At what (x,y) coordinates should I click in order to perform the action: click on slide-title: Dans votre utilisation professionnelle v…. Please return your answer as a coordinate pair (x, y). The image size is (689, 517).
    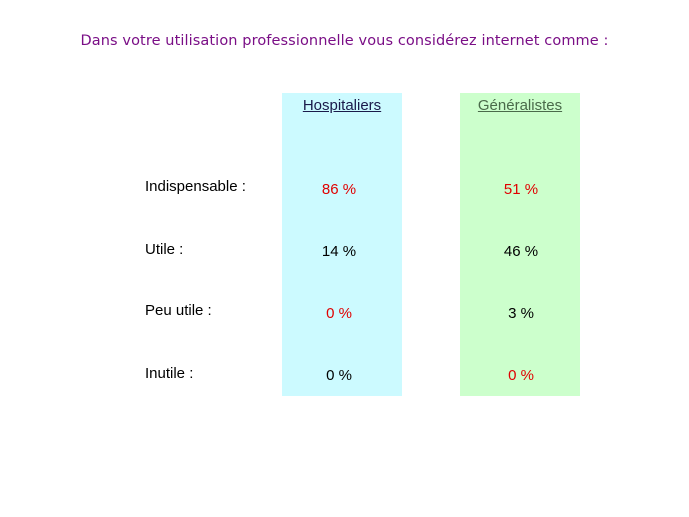
    Looking at the image, I should click on (344, 41).